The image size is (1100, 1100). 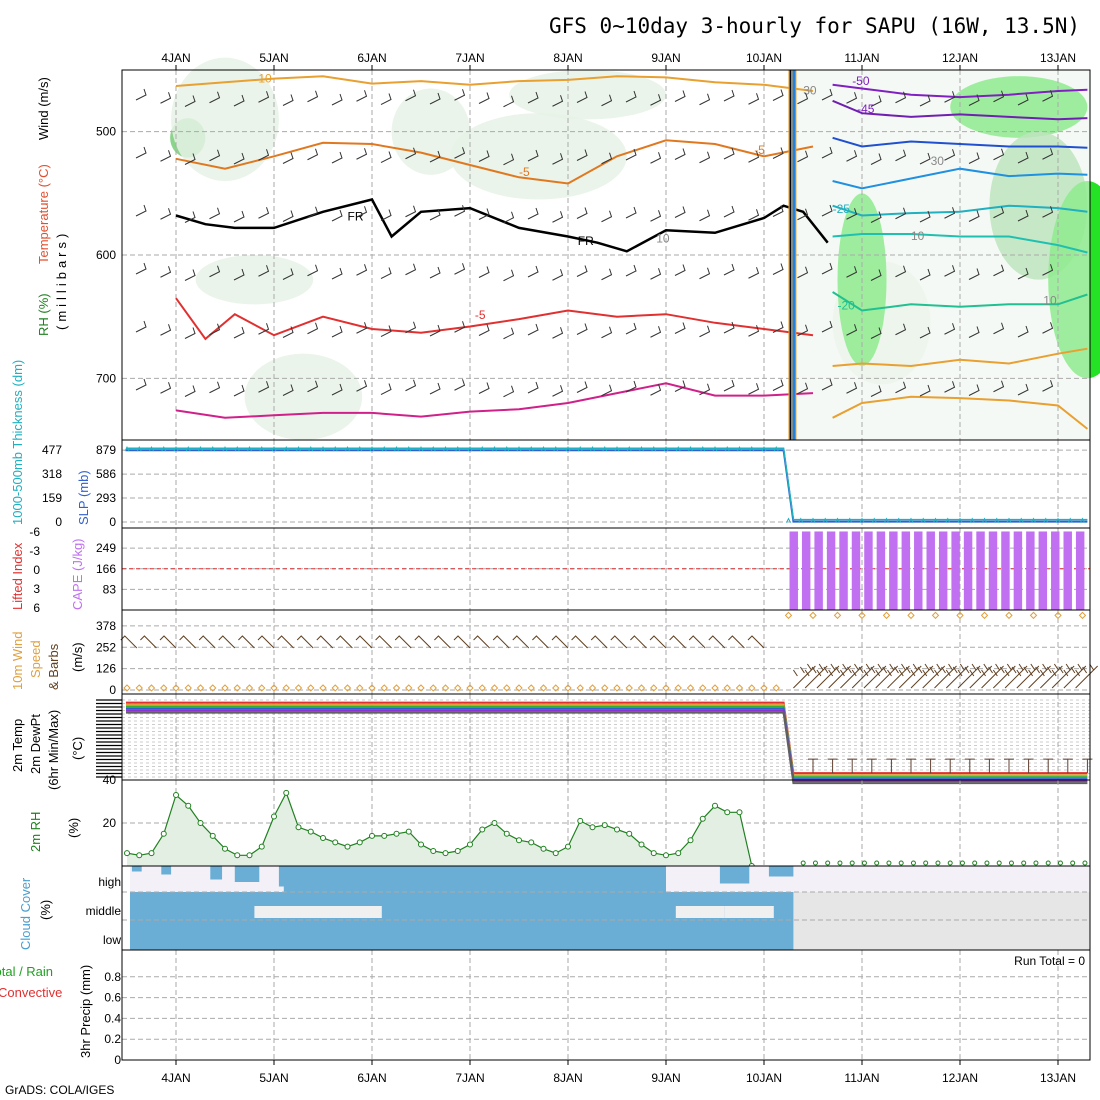 What do you see at coordinates (52, 474) in the screenshot?
I see `thickness-tick-label: 318` at bounding box center [52, 474].